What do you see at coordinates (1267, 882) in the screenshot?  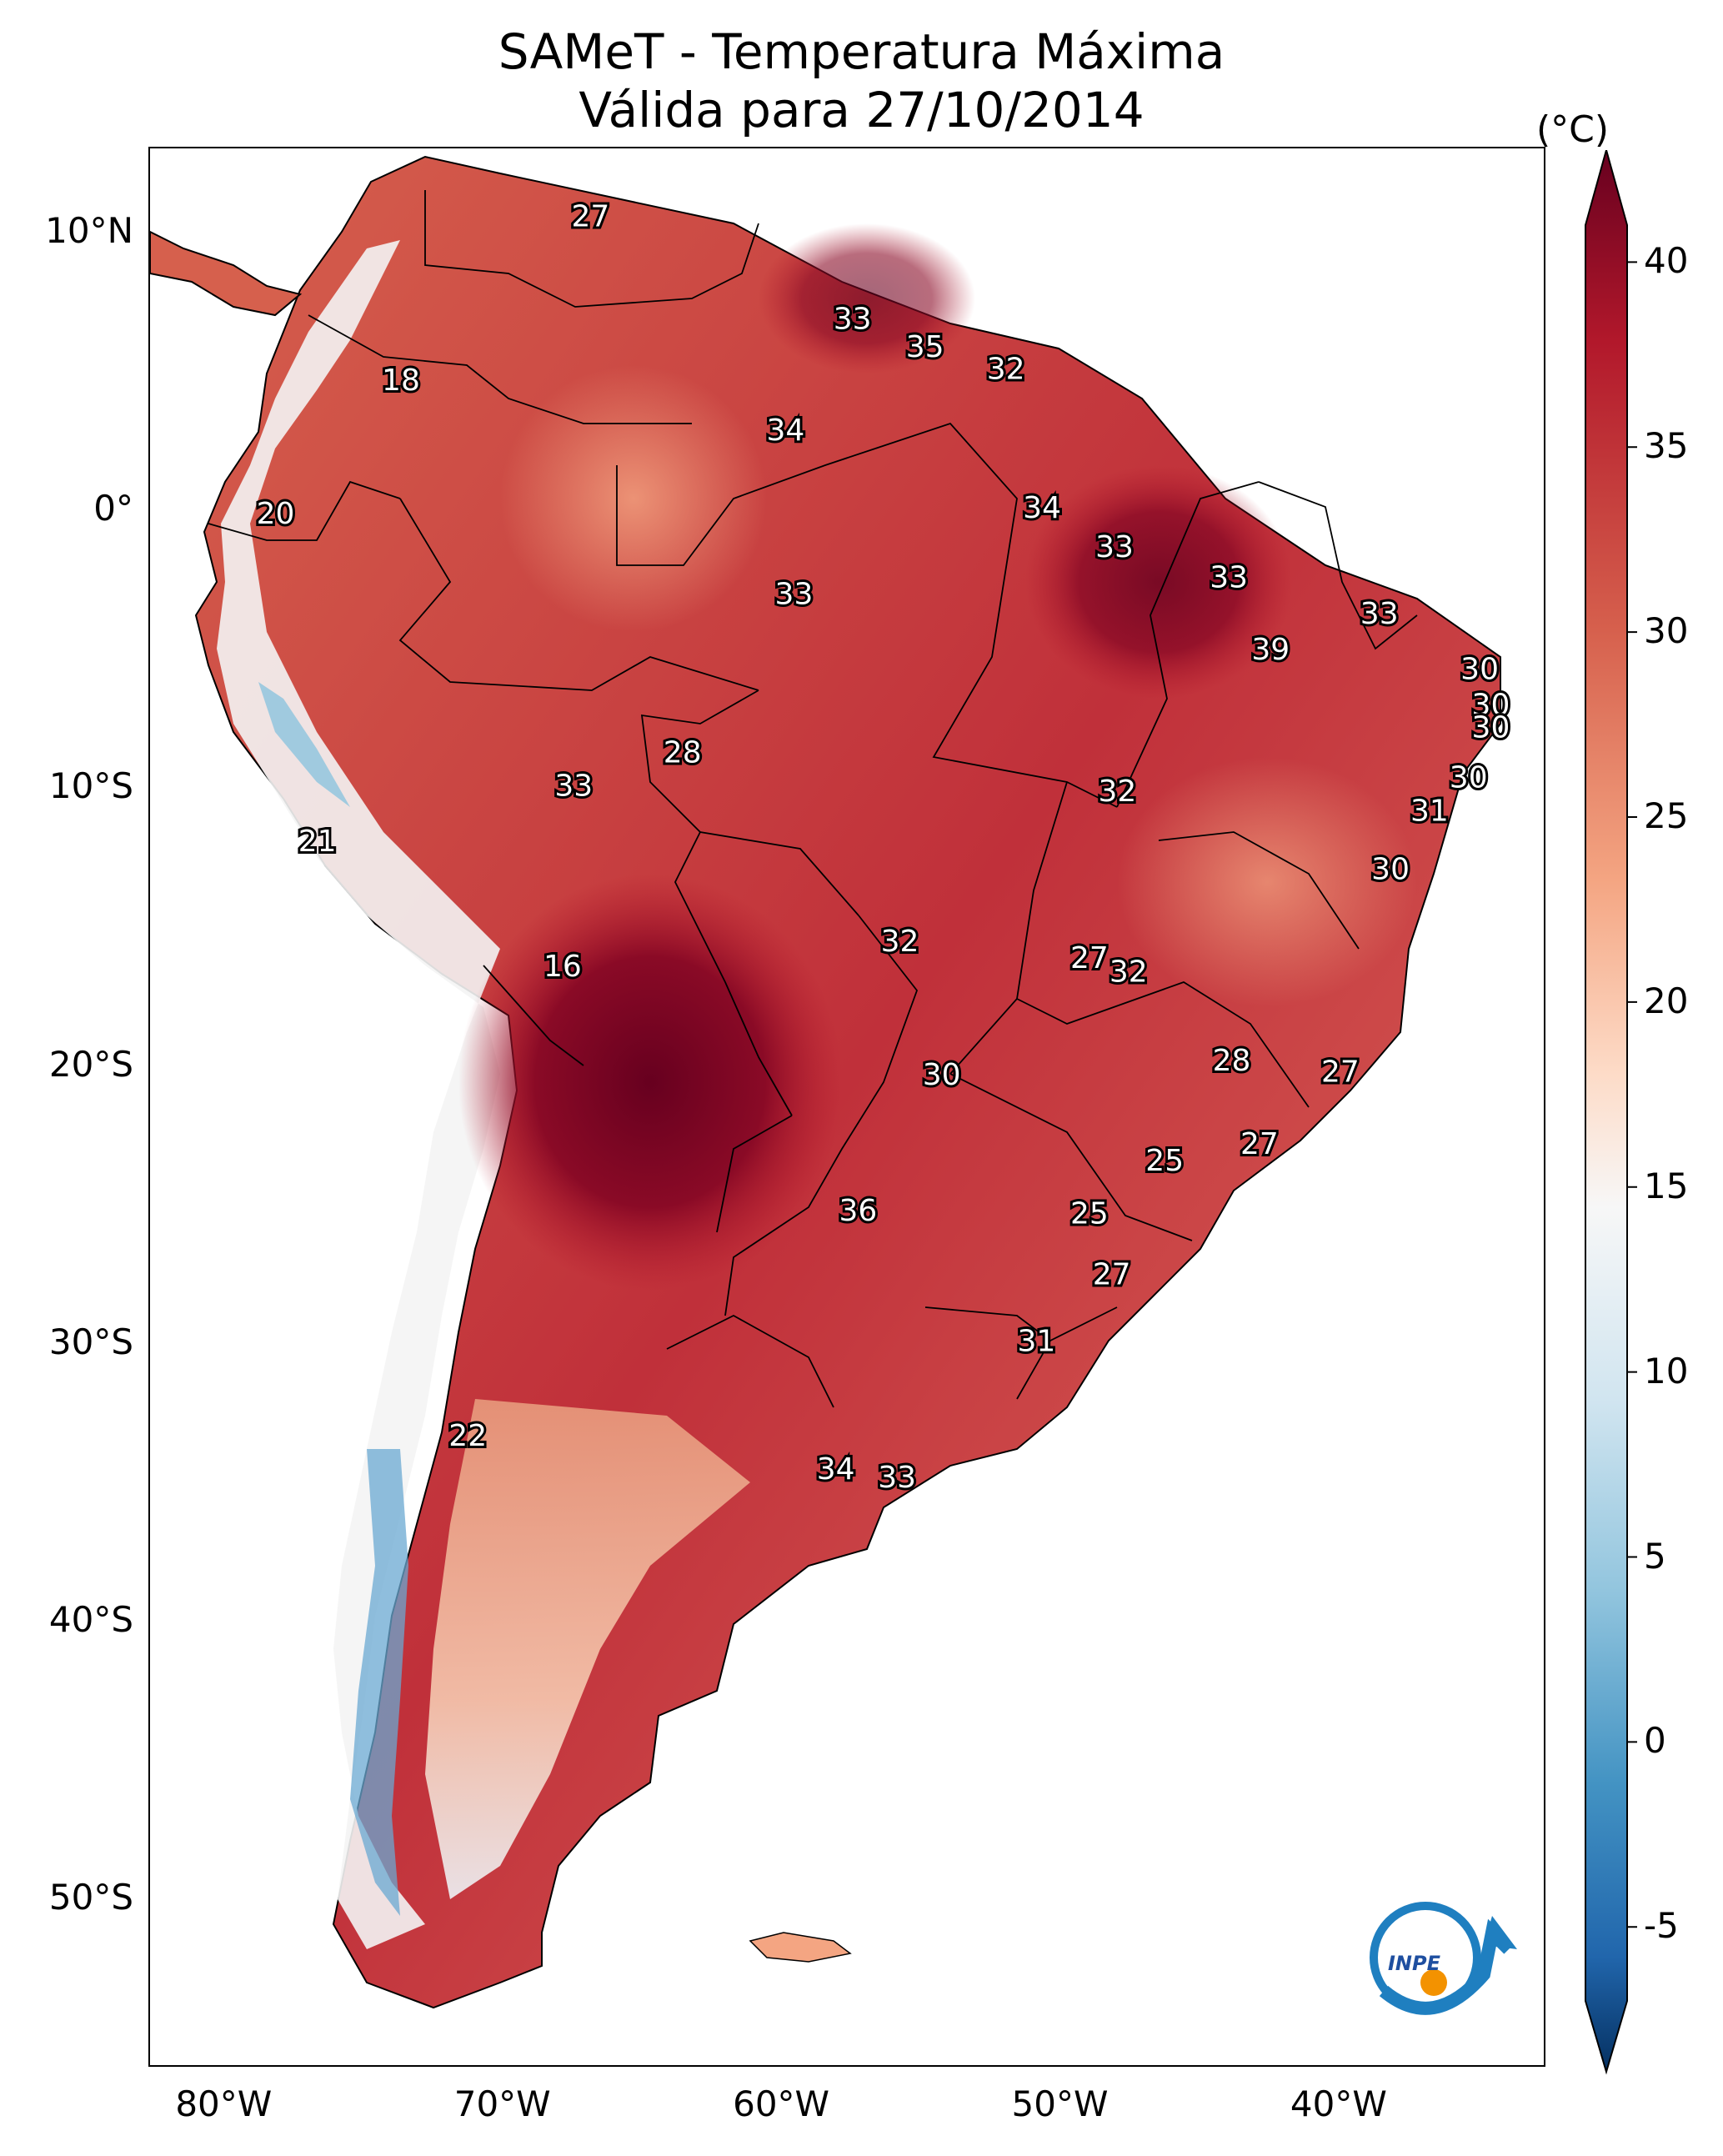 I see `cerrado-warm-zone` at bounding box center [1267, 882].